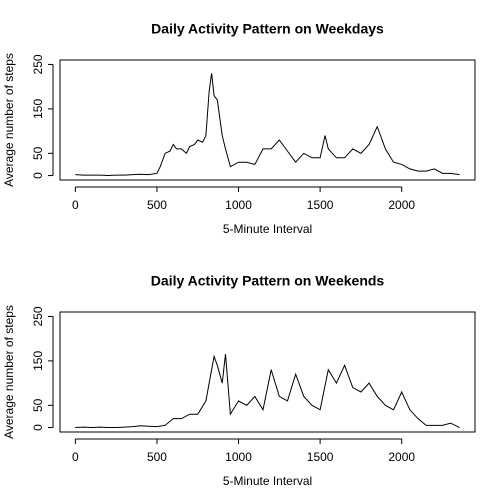 The height and width of the screenshot is (504, 504). What do you see at coordinates (268, 281) in the screenshot?
I see `chart-title: Daily Activity Pattern on Weekends` at bounding box center [268, 281].